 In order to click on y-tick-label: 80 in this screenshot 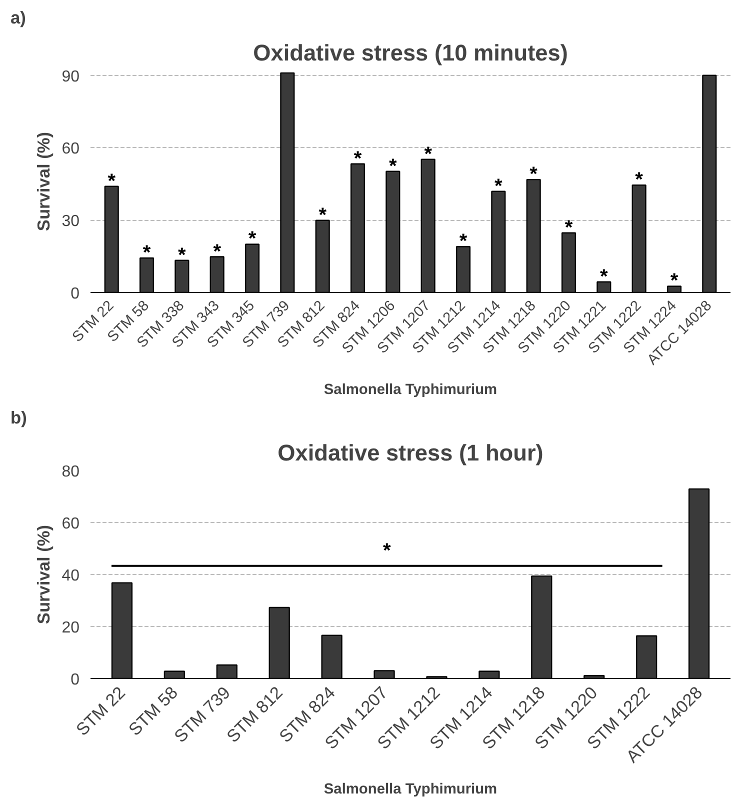, I will do `click(71, 472)`.